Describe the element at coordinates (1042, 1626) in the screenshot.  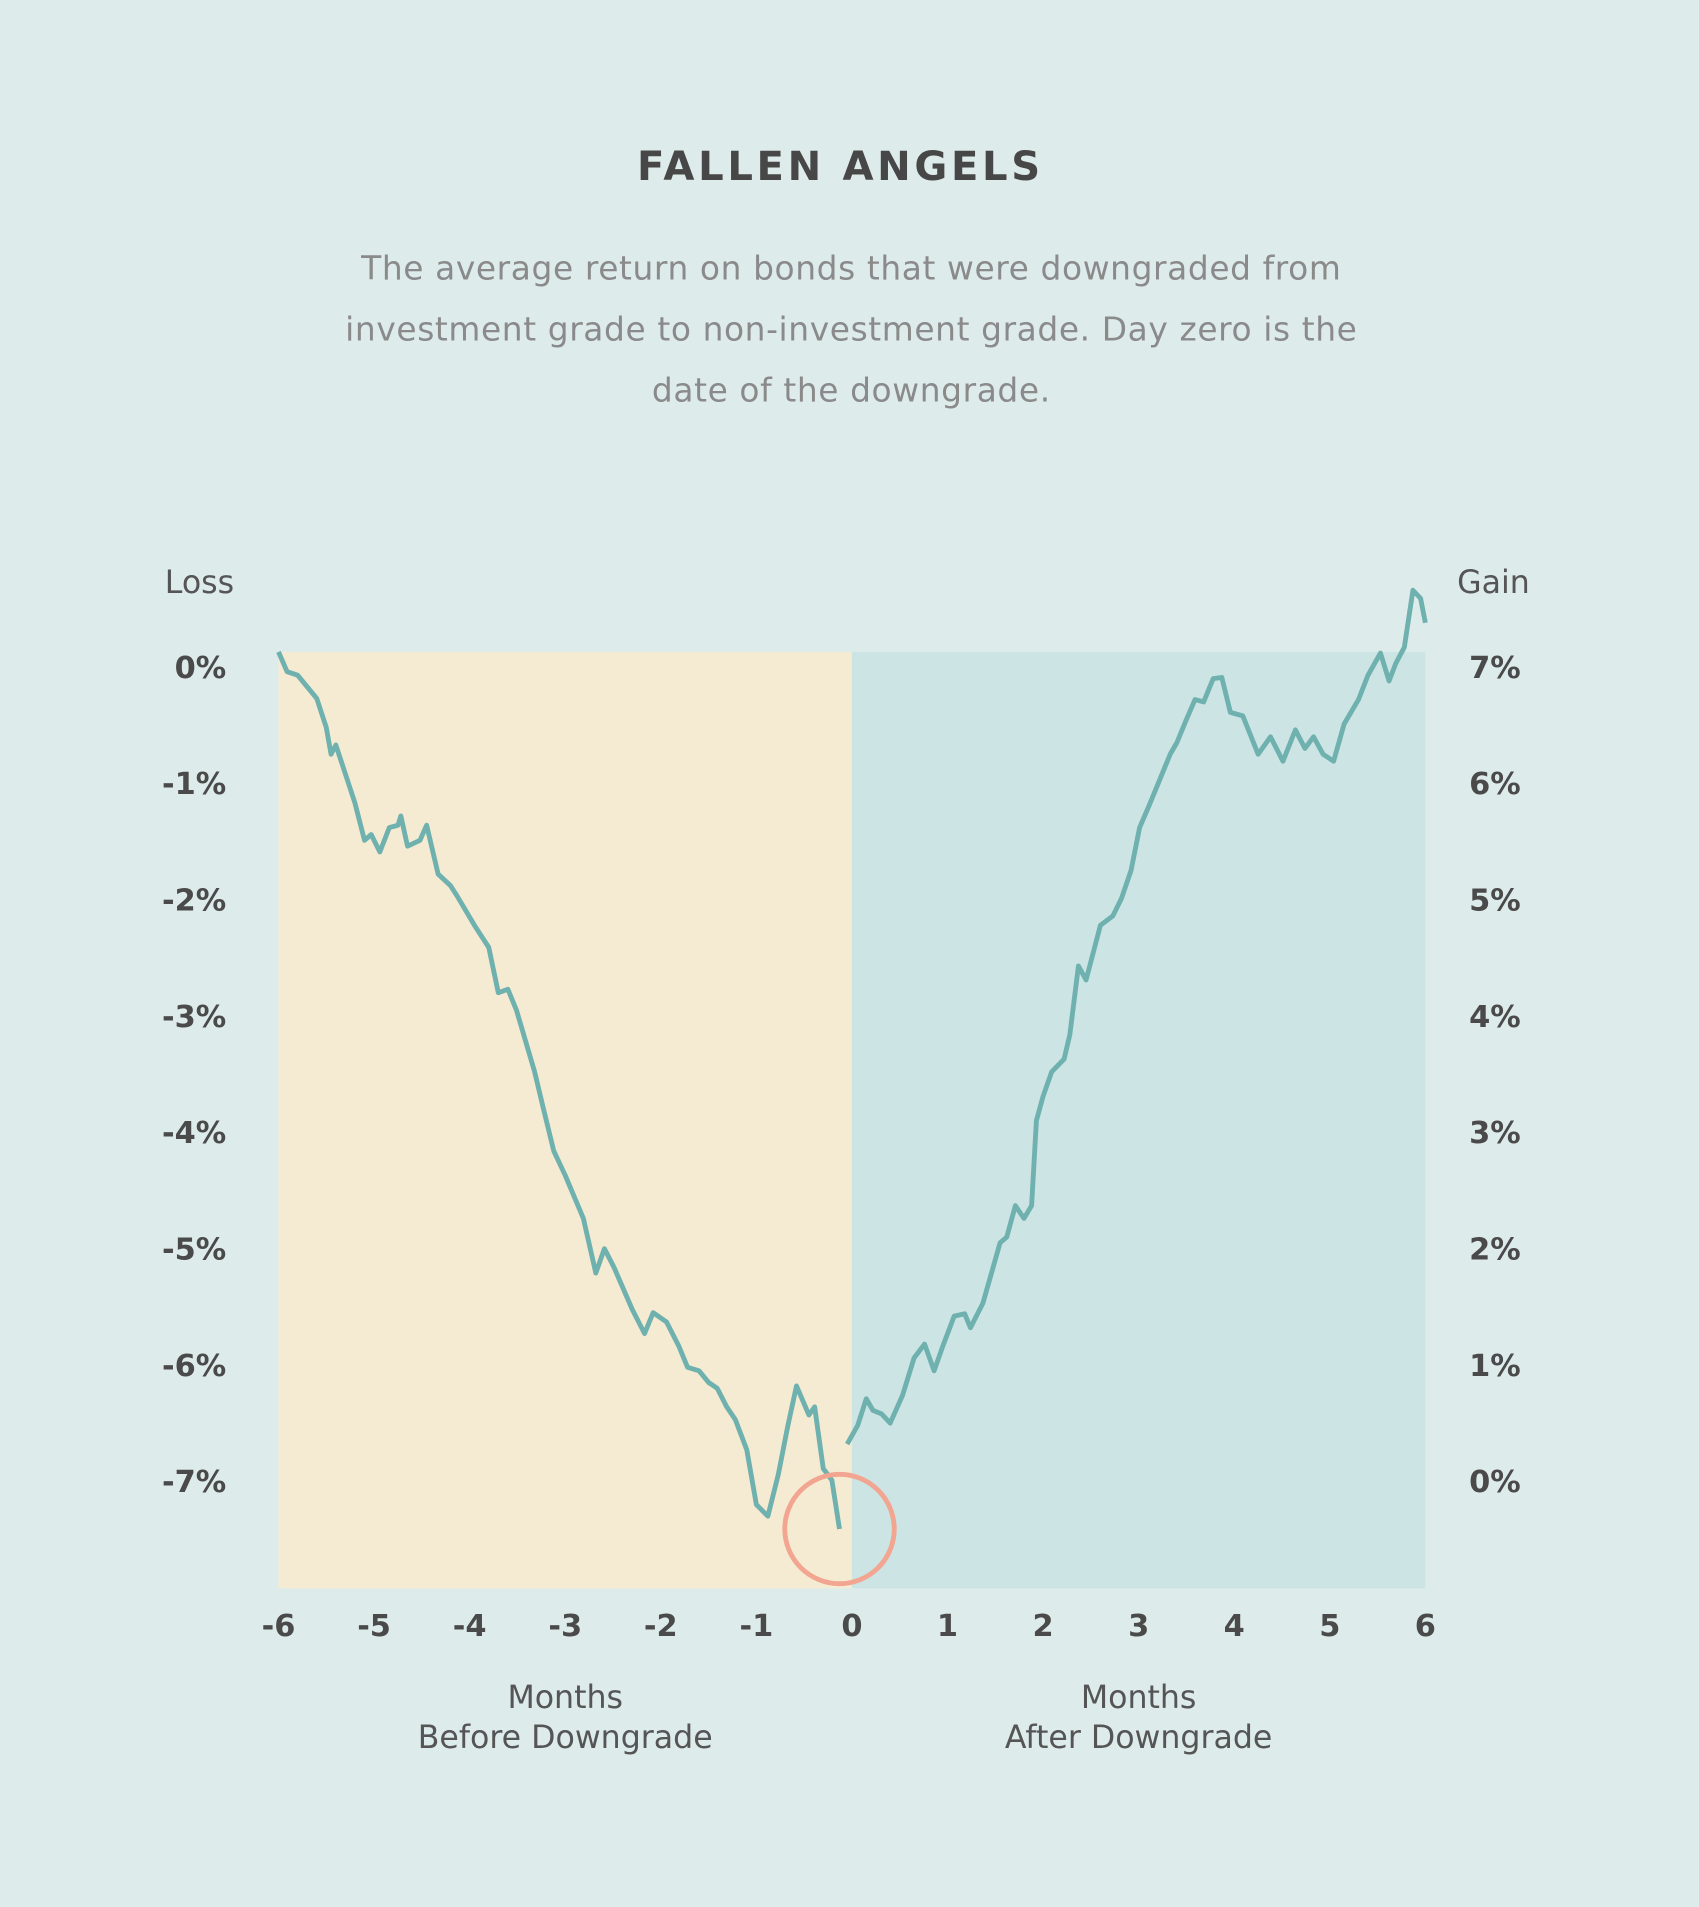
I see `x-tick-label: 2` at that location.